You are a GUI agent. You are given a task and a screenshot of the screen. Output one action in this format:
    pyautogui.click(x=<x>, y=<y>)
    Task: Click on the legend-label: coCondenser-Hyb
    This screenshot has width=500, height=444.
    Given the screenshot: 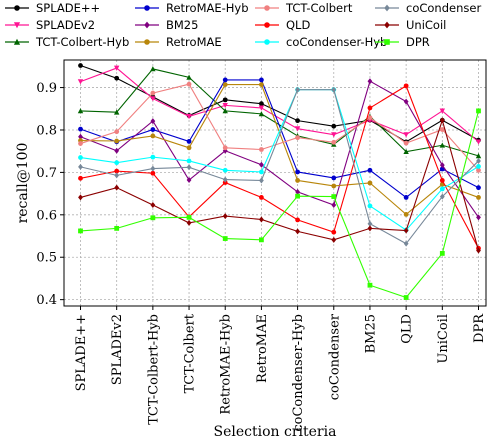 What is the action you would take?
    pyautogui.click(x=336, y=42)
    